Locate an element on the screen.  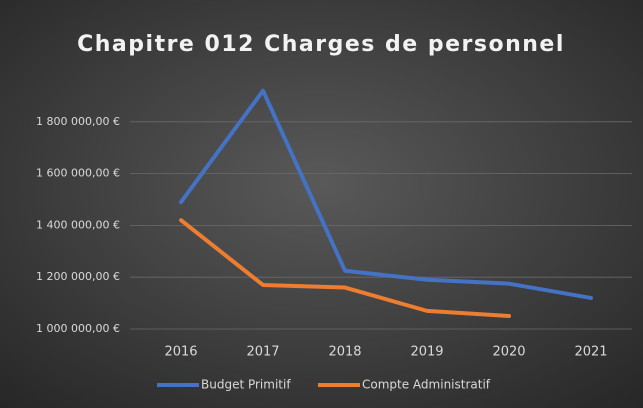
legend-label: Compte Administratif is located at coordinates (426, 385).